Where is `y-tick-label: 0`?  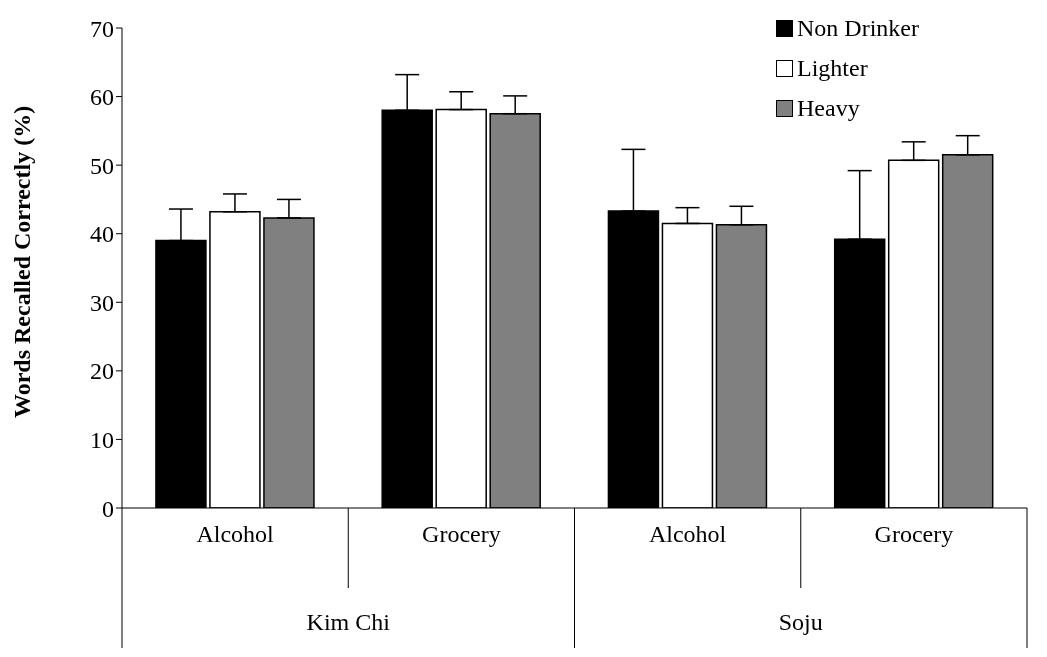 y-tick-label: 0 is located at coordinates (108, 508).